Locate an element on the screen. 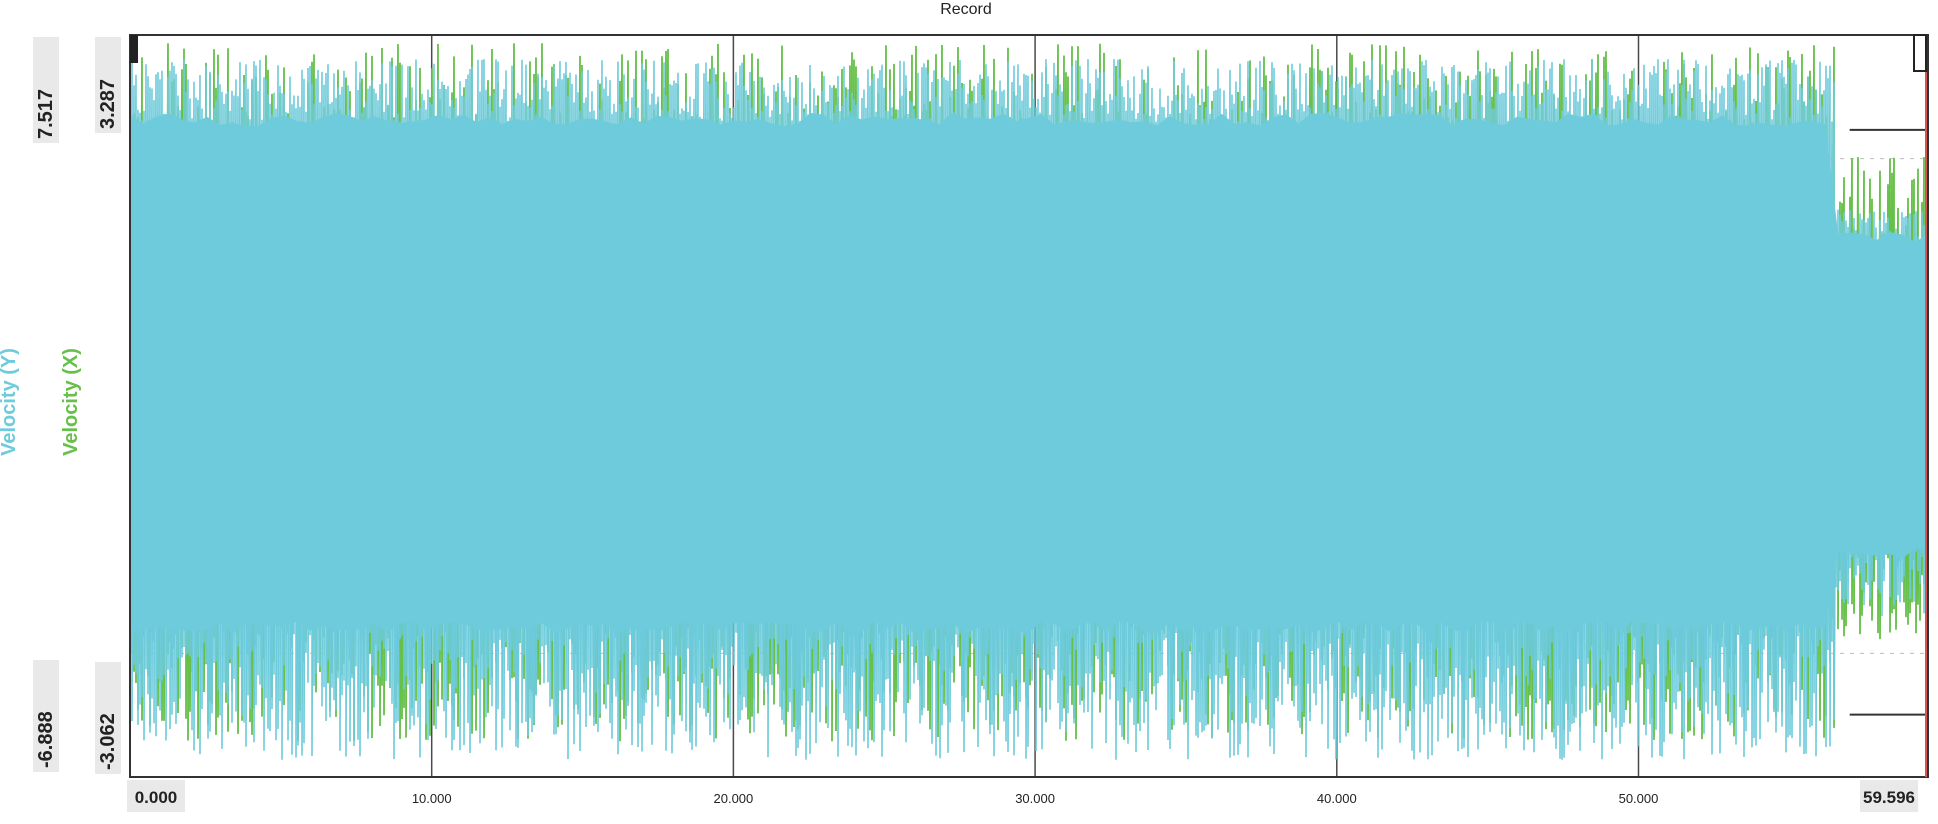 The height and width of the screenshot is (824, 1938). chart-title: Record is located at coordinates (966, 9).